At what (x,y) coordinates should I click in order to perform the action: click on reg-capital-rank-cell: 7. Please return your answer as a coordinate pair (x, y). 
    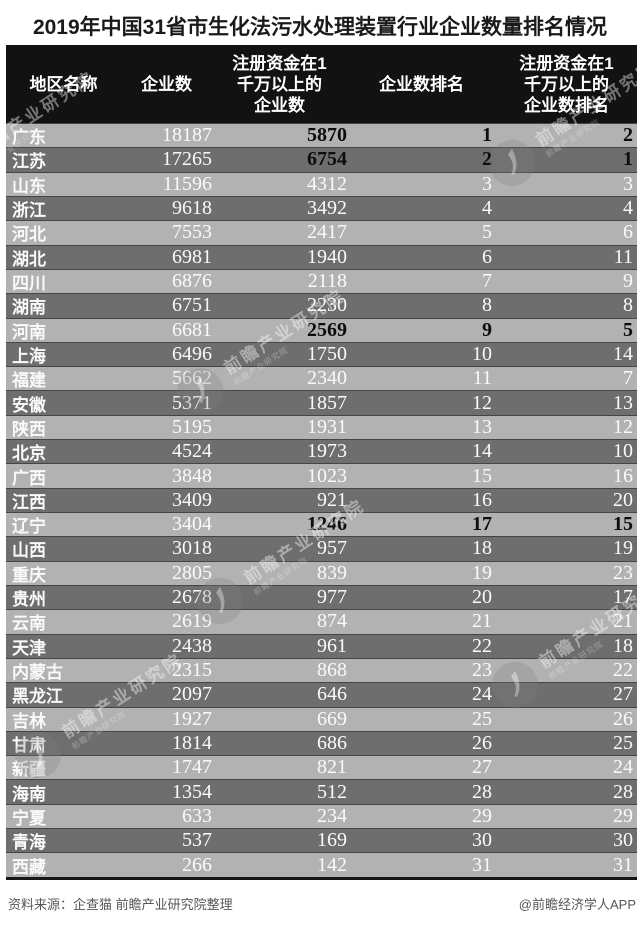
    Looking at the image, I should click on (628, 378).